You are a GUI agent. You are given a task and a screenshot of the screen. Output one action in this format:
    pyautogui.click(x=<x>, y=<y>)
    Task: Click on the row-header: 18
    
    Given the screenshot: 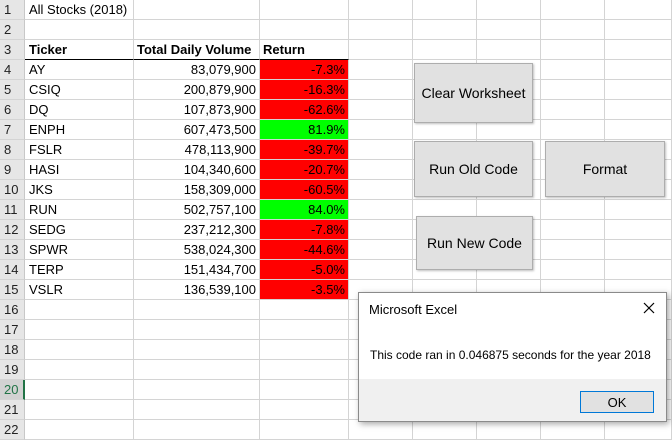 What is the action you would take?
    pyautogui.click(x=12, y=350)
    